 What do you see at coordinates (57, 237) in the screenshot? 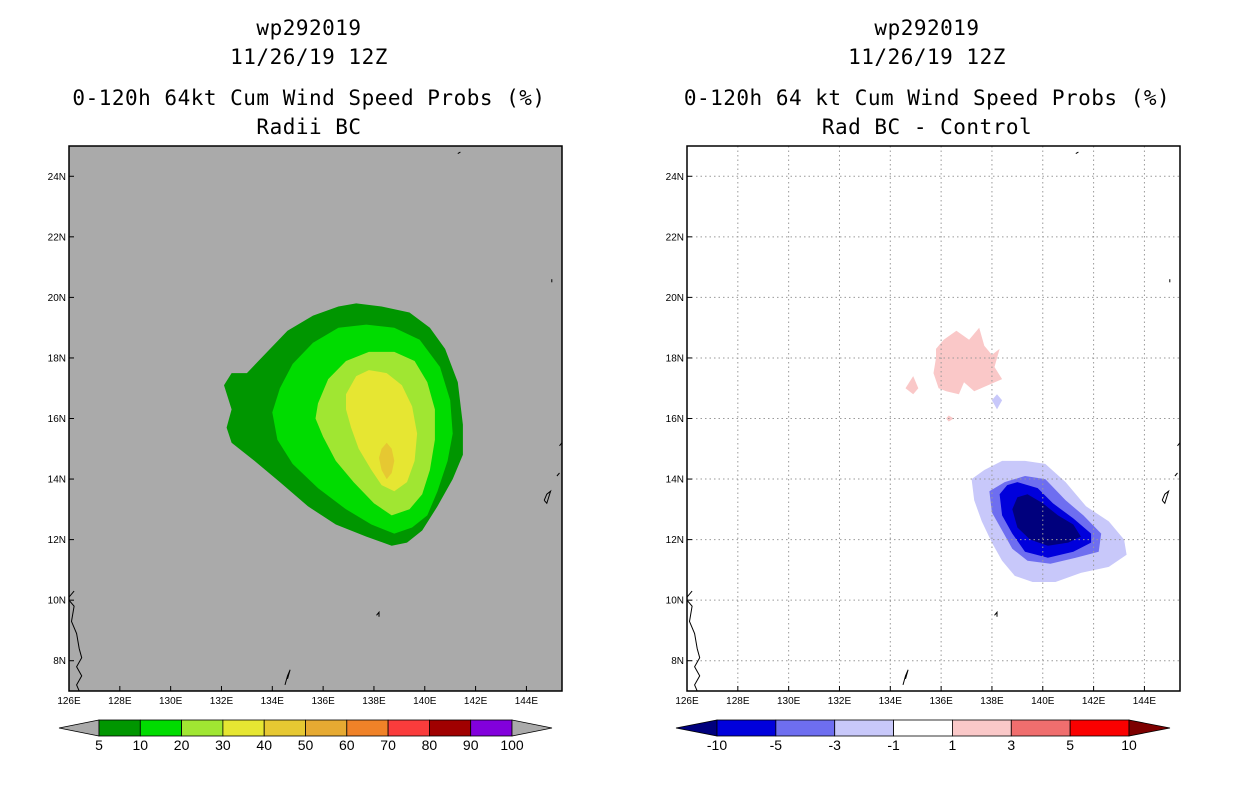
I see `y-tick-label: 22N` at bounding box center [57, 237].